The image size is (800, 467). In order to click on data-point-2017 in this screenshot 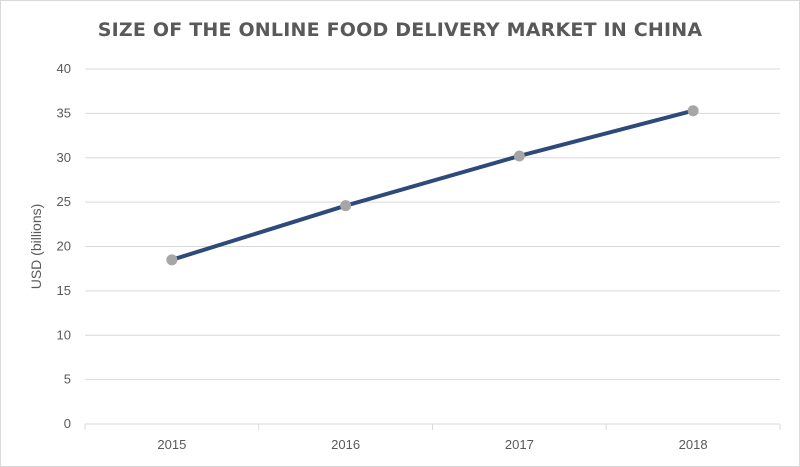, I will do `click(519, 156)`.